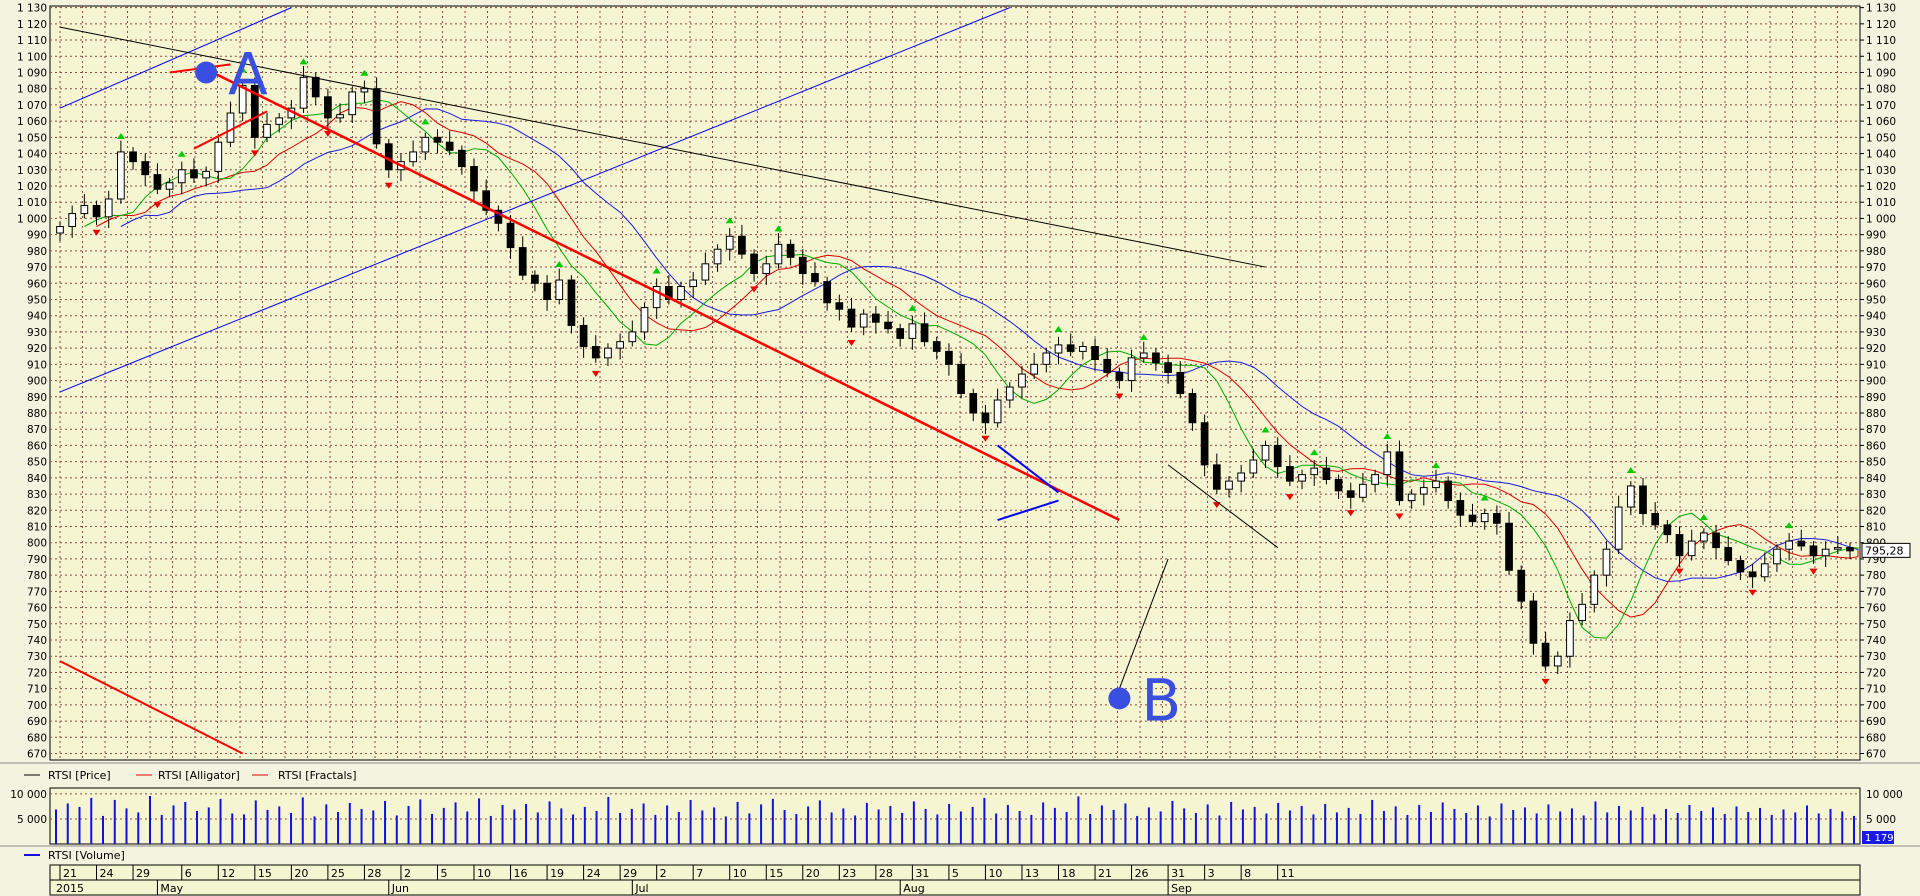 This screenshot has height=896, width=1920. I want to click on y-tick-label-right: 1 010, so click(1881, 203).